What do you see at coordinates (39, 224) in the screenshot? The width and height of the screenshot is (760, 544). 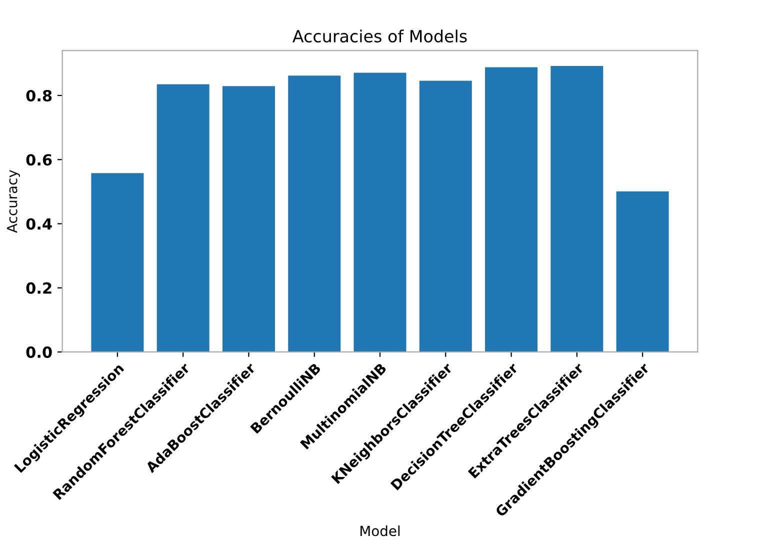 I see `y-tick-label: 0.4` at bounding box center [39, 224].